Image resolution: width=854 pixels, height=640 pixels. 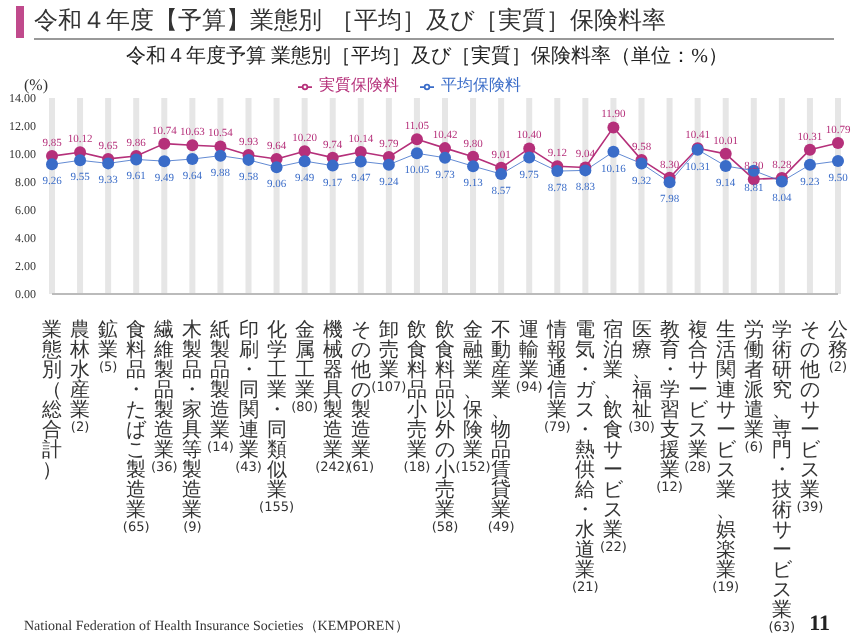 I want to click on chart-title: 令和４年度【予算】業態別 ［平均］及び［実質］保険料率, so click(x=434, y=22).